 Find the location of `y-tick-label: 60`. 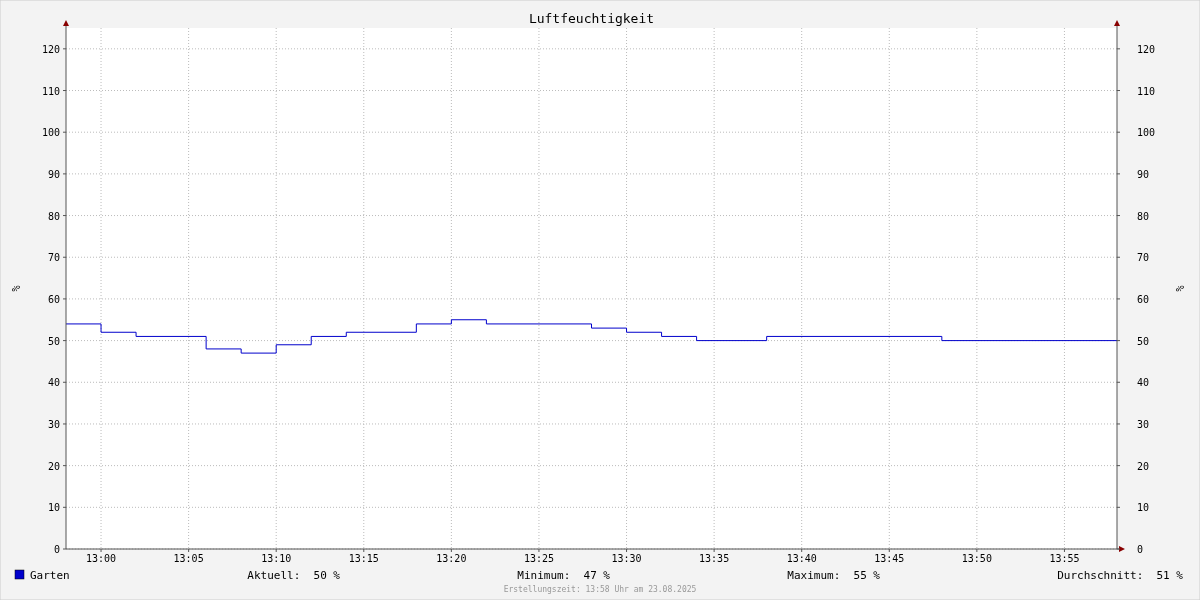

y-tick-label: 60 is located at coordinates (53, 299).